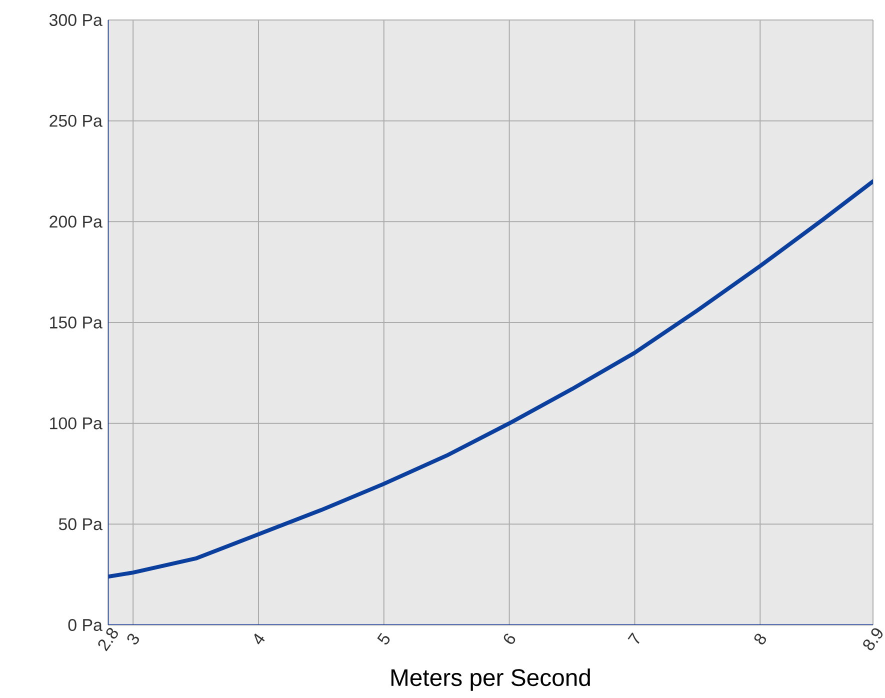 Image resolution: width=885 pixels, height=698 pixels. I want to click on y-tick-label: 300 Pa, so click(75, 20).